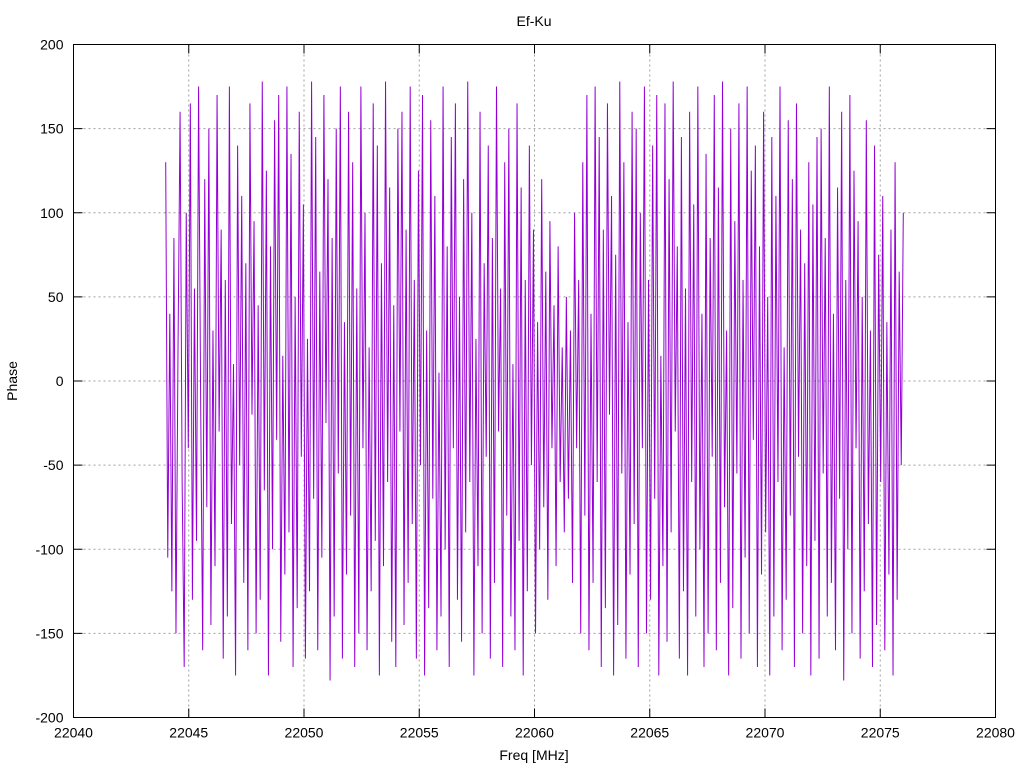 The image size is (1024, 768). Describe the element at coordinates (49, 549) in the screenshot. I see `y-tick-label: -100` at that location.